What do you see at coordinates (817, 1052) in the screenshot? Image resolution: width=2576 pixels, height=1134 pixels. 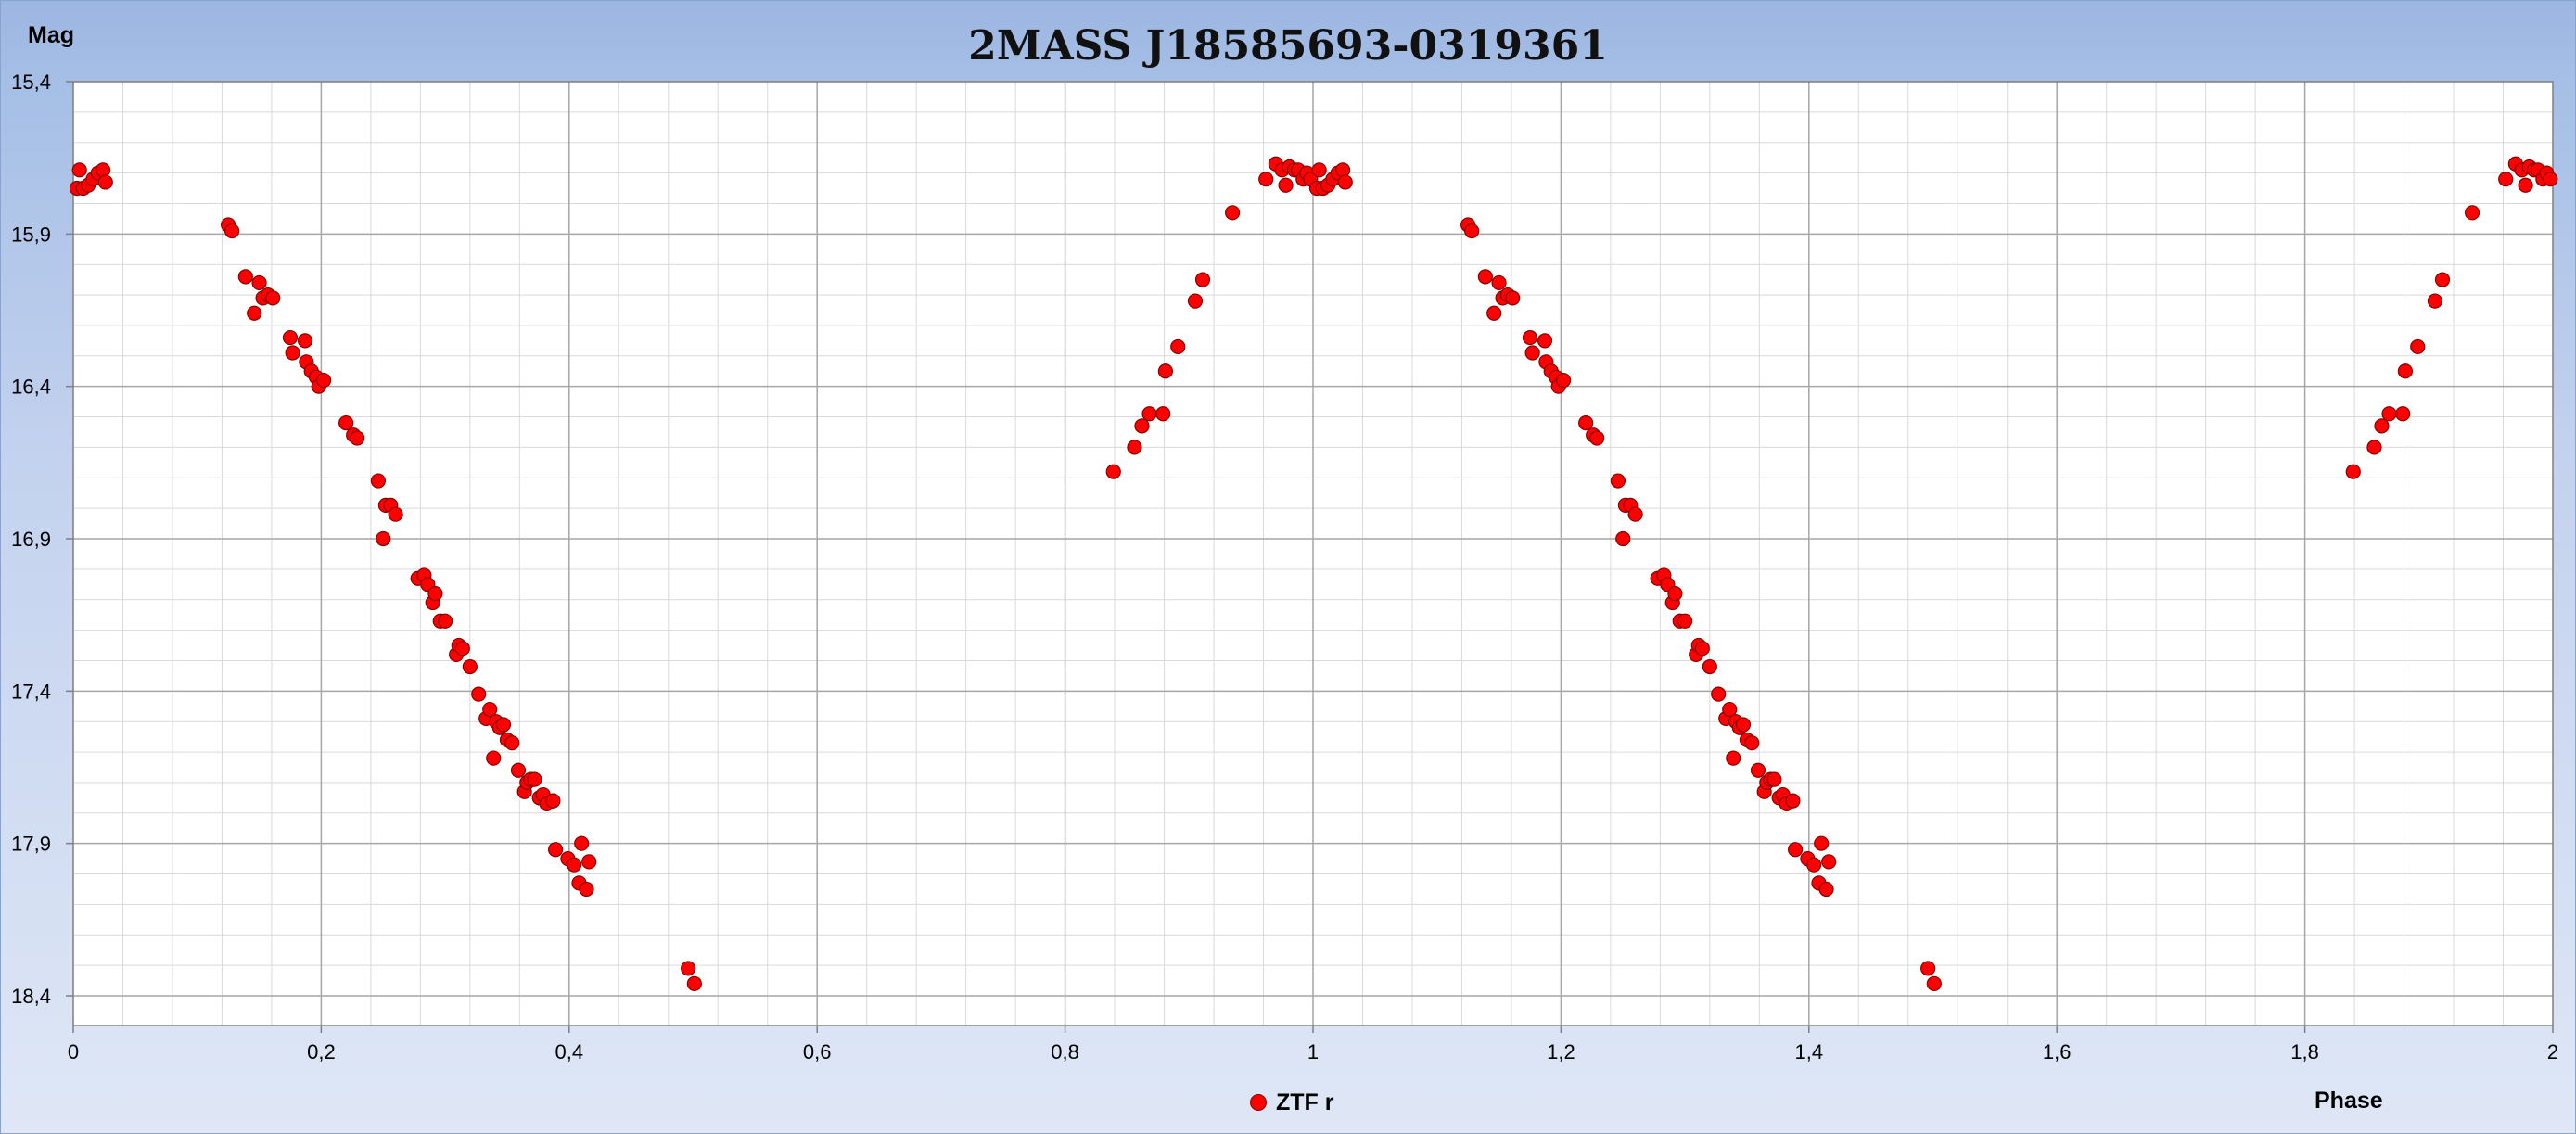 I see `x-tick-label: 0,6` at bounding box center [817, 1052].